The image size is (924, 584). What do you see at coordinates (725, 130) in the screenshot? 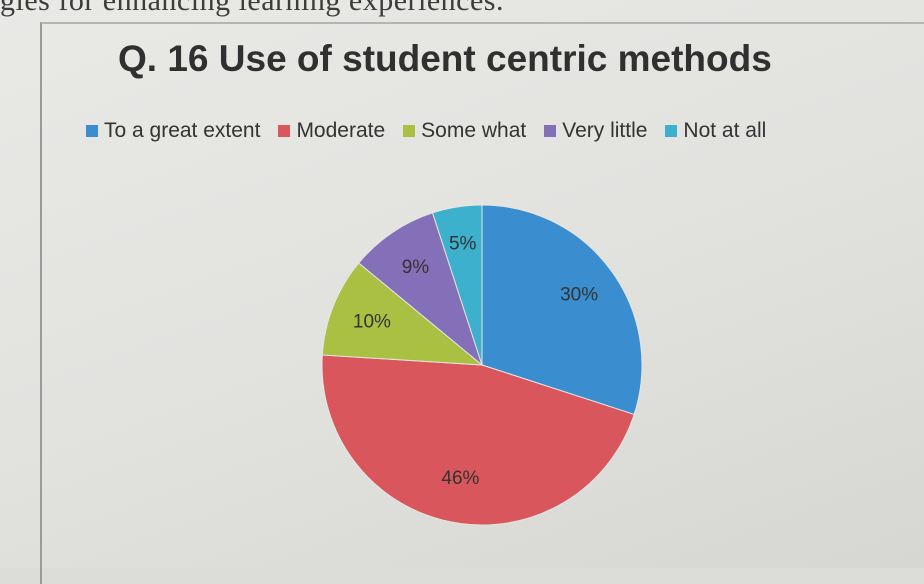
I see `legend-label: Not at all` at bounding box center [725, 130].